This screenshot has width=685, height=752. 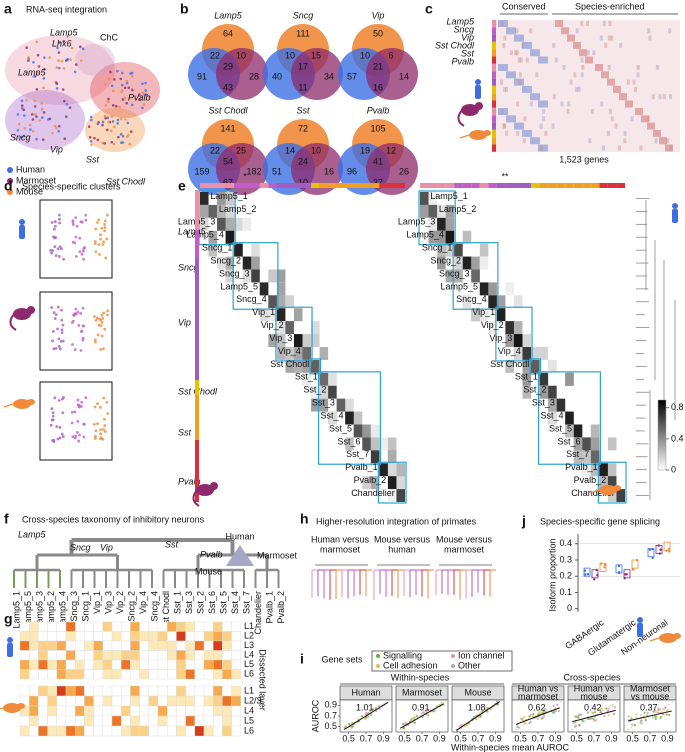 What do you see at coordinates (565, 559) in the screenshot?
I see `y-tick-label: 0.3` at bounding box center [565, 559].